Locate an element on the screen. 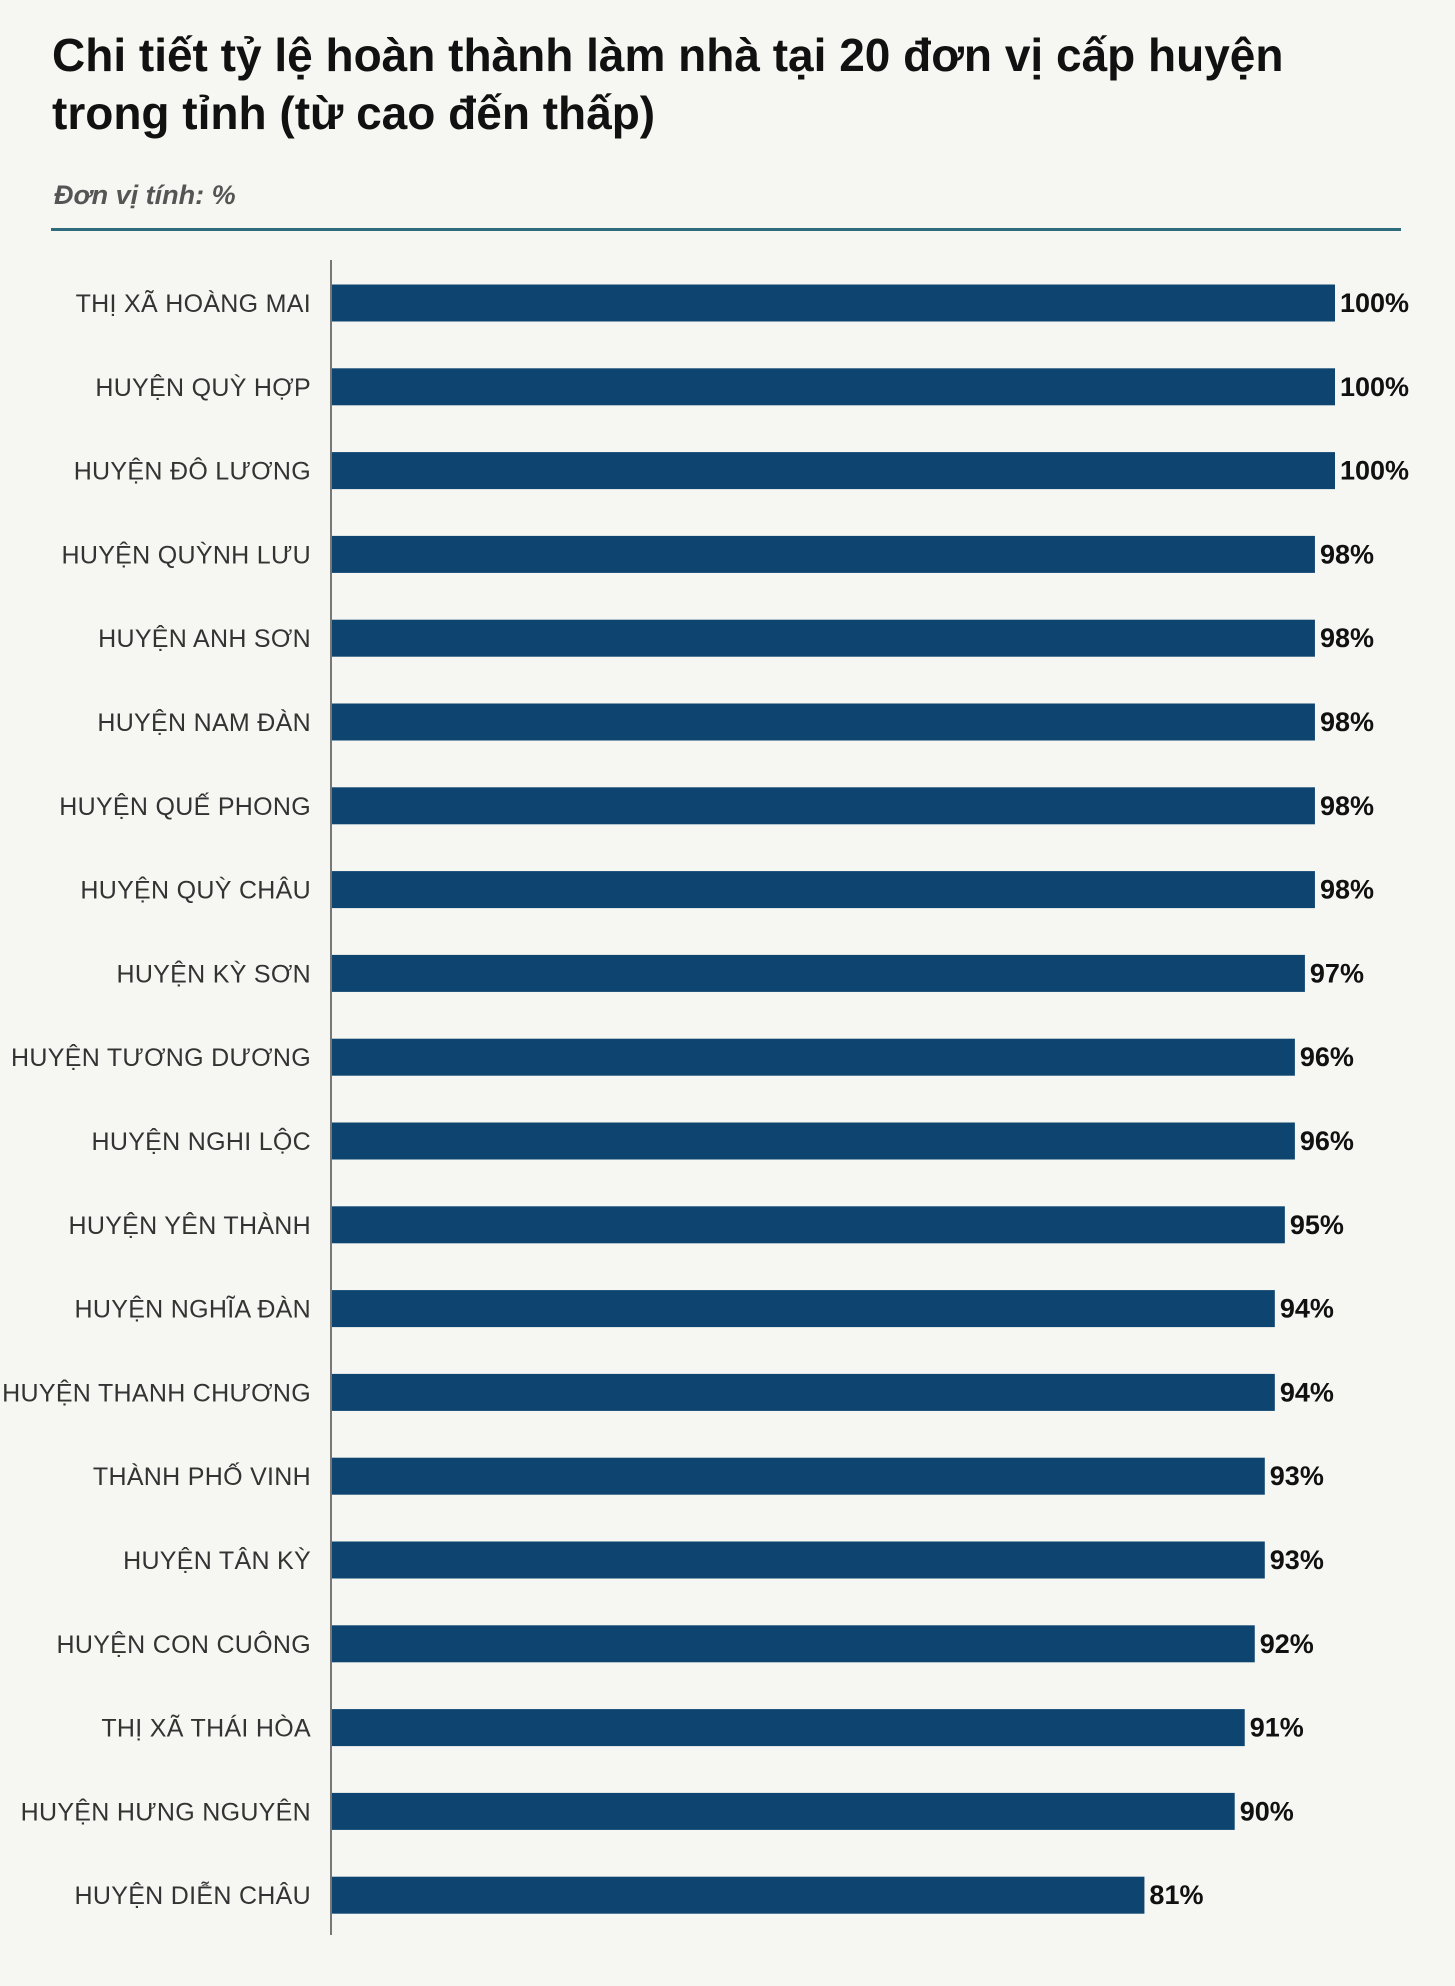 This screenshot has width=1455, height=1986. category-label: HUYỆN QUẾ PHONG is located at coordinates (185, 806).